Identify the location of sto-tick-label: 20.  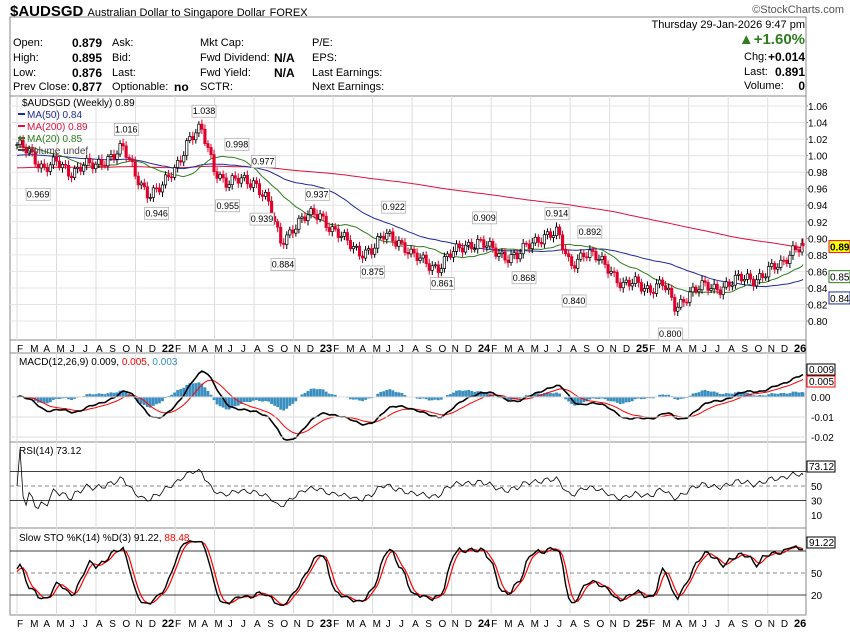
(817, 596).